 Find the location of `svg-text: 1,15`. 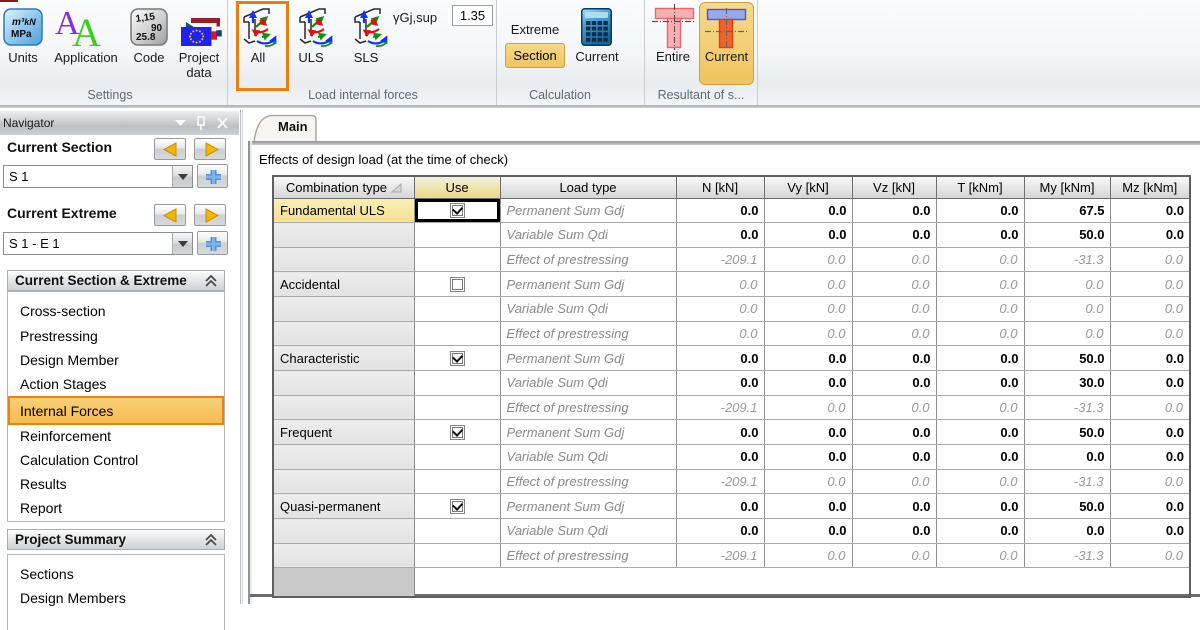

svg-text: 1,15 is located at coordinates (145, 18).